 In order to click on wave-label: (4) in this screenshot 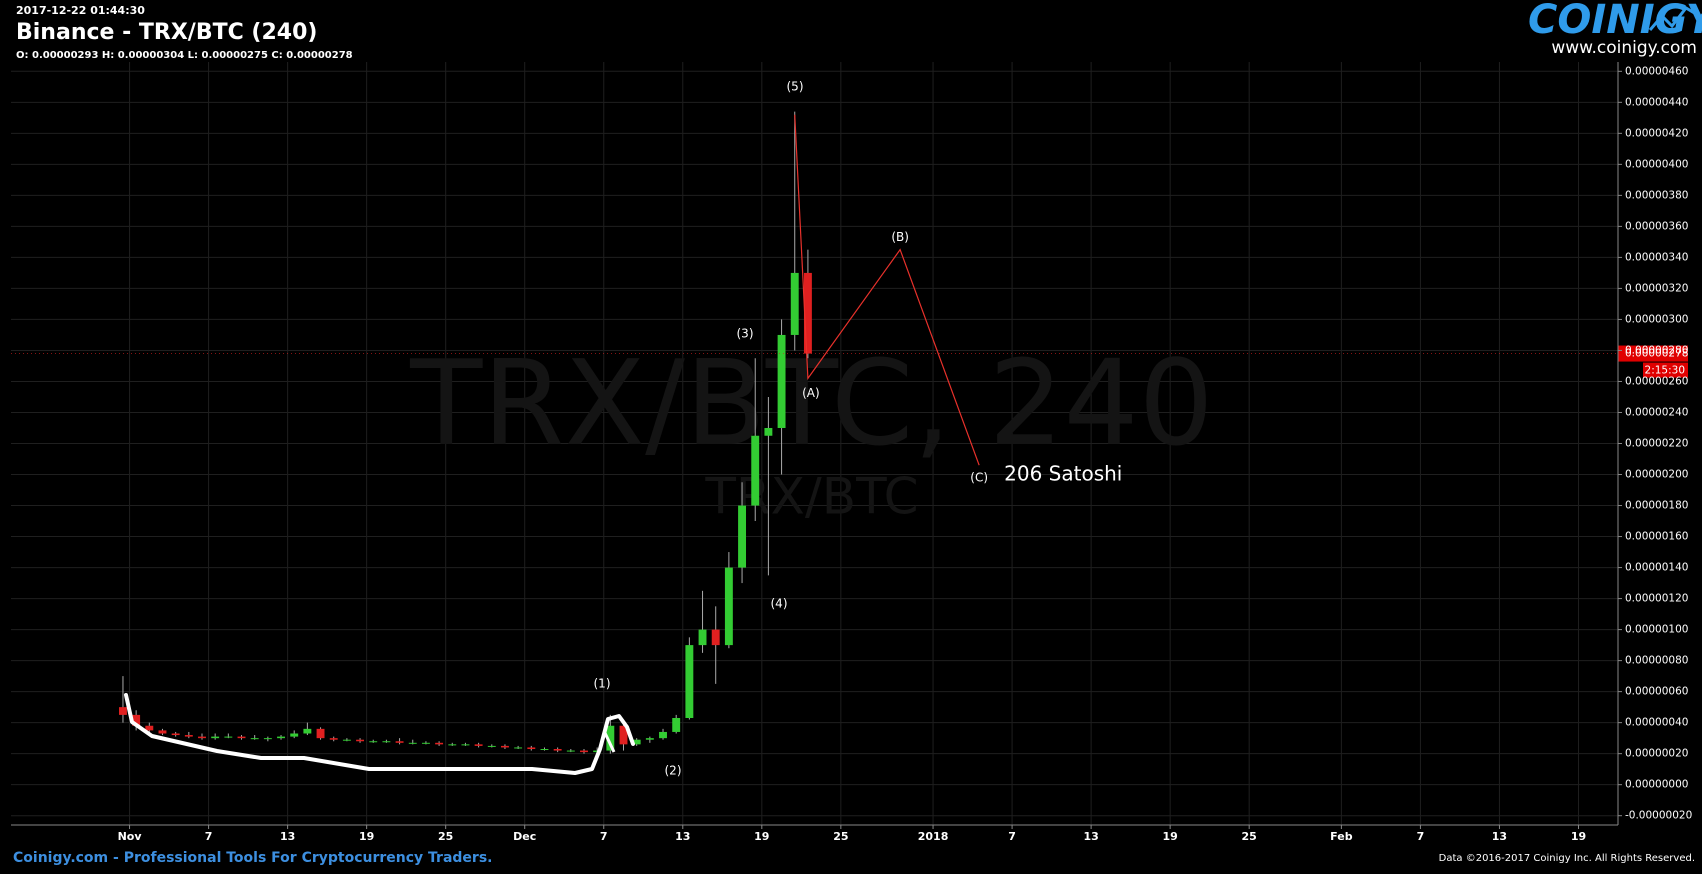, I will do `click(779, 604)`.